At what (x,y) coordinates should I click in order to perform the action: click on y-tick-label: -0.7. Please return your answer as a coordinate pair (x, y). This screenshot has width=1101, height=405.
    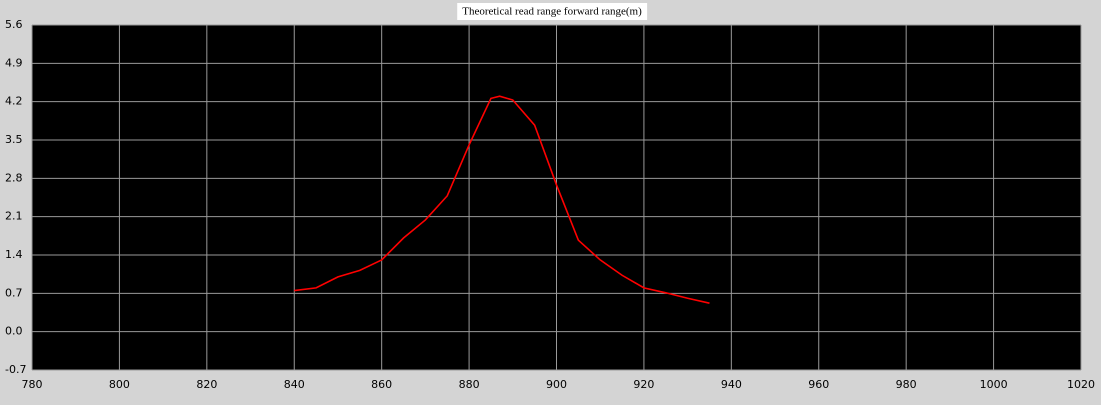
    Looking at the image, I should click on (15, 369).